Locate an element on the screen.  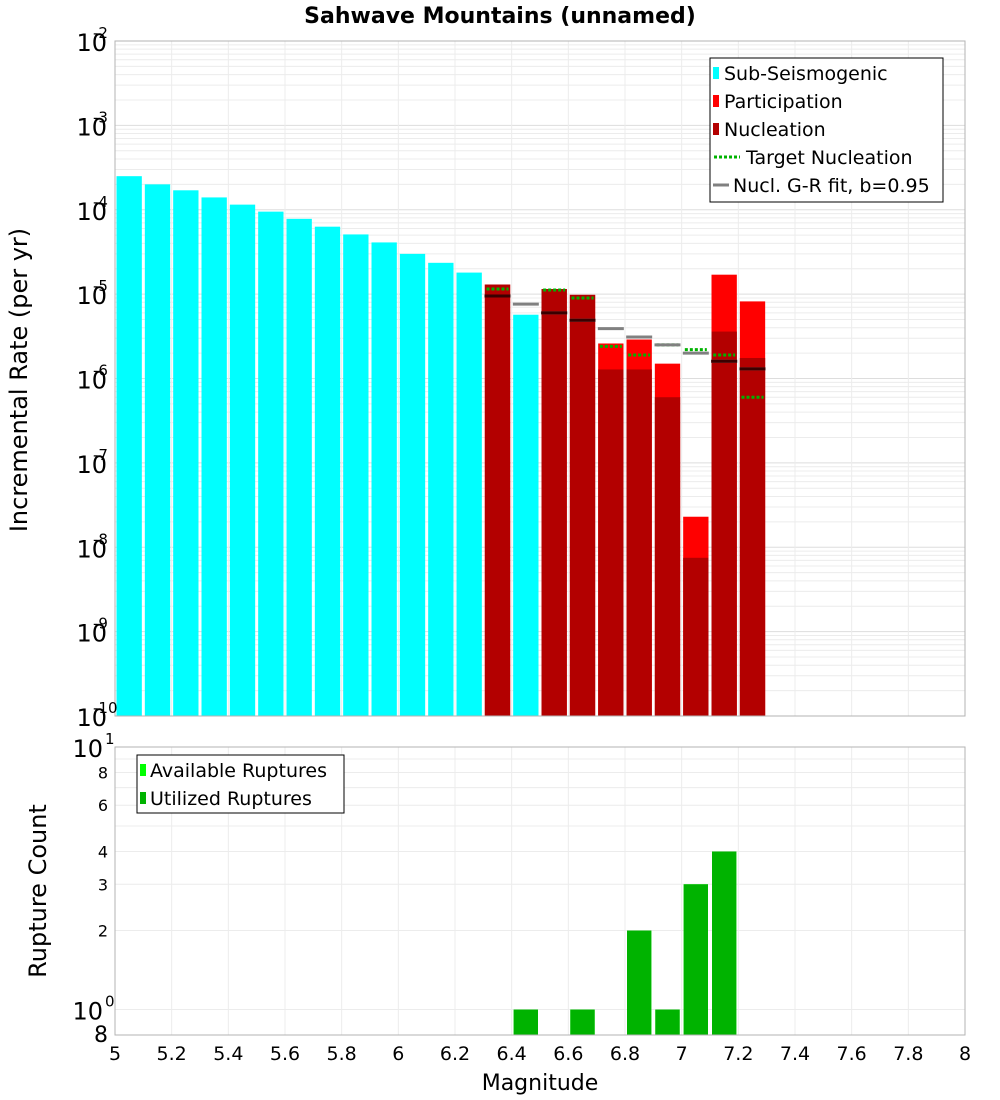
xtick-label: 5.2 is located at coordinates (172, 1054).